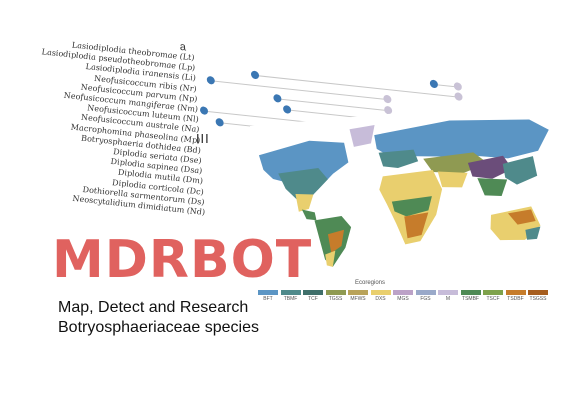 The width and height of the screenshot is (563, 406). What do you see at coordinates (313, 299) in the screenshot?
I see `legend-label: TCF` at bounding box center [313, 299].